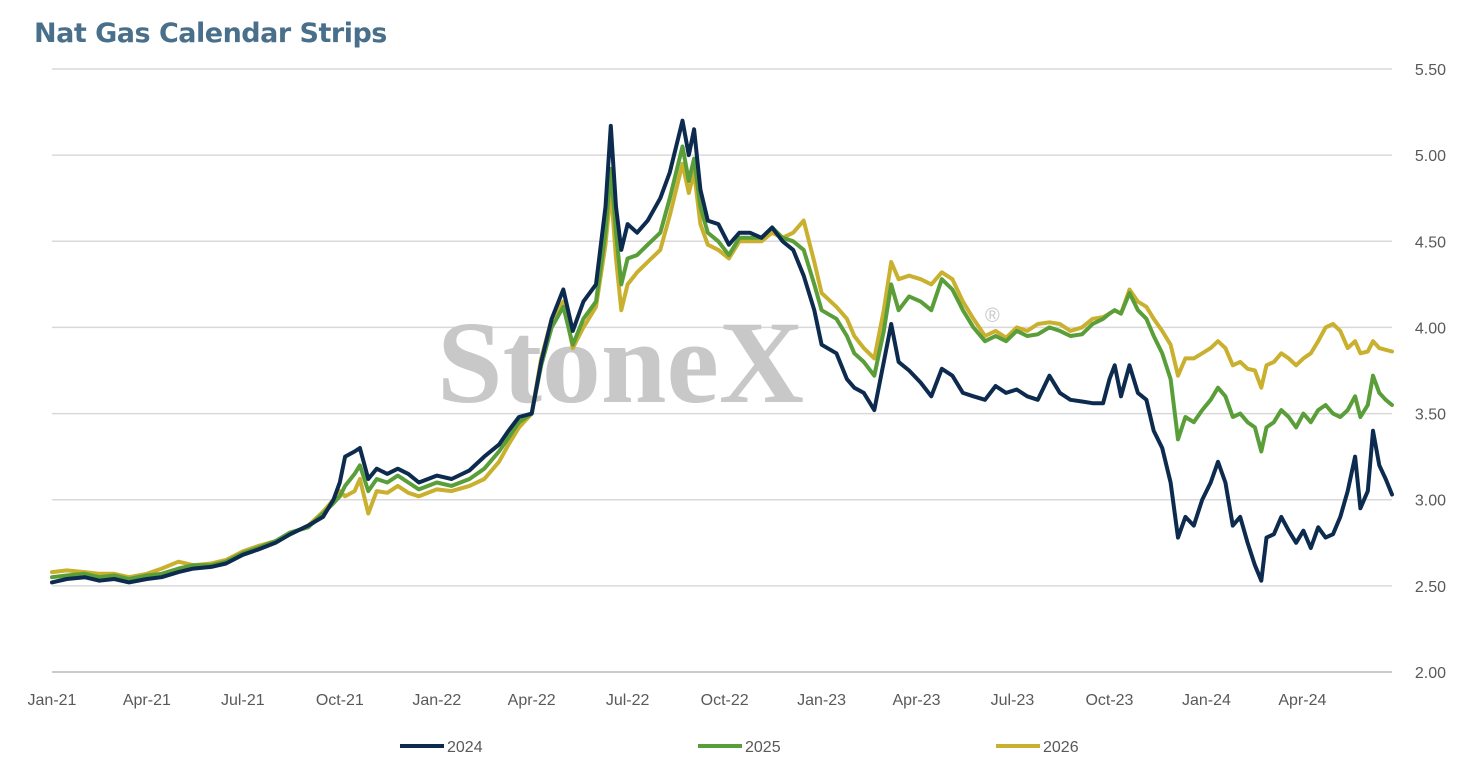  What do you see at coordinates (1430, 372) in the screenshot?
I see `y-axis-ticks: 2.00 2.50 3.00 3.50 4.00 4.50 5.00 5.50` at bounding box center [1430, 372].